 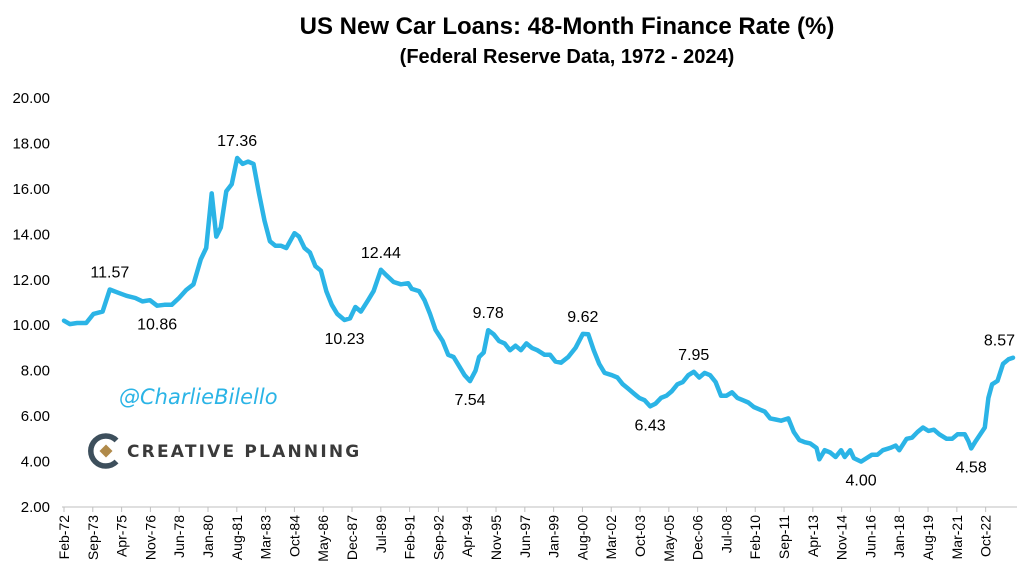 I want to click on x-tick-label: Apr-75, so click(x=122, y=536).